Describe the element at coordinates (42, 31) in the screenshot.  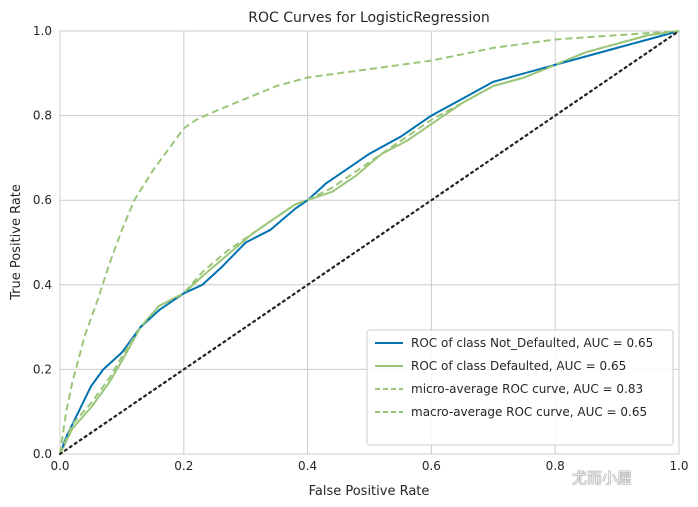
I see `y-tick-label: 1.0` at that location.